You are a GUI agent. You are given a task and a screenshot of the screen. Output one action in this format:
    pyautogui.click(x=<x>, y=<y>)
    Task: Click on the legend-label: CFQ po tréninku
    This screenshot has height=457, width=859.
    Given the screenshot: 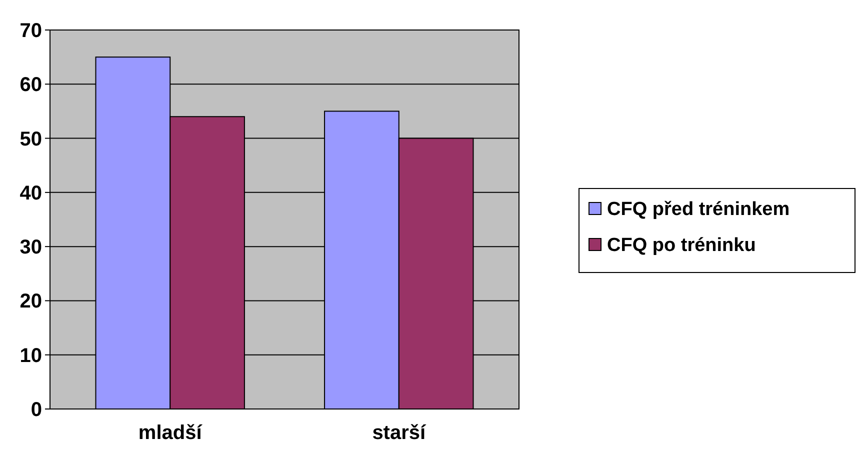 What is the action you would take?
    pyautogui.click(x=681, y=245)
    